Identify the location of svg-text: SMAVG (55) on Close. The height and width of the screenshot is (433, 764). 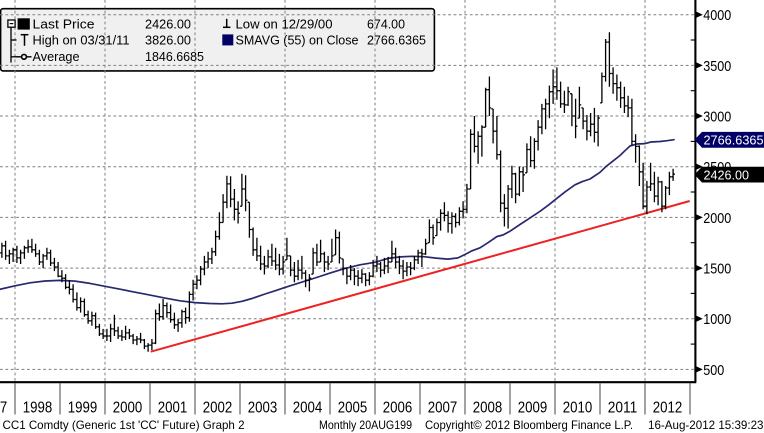
(297, 40).